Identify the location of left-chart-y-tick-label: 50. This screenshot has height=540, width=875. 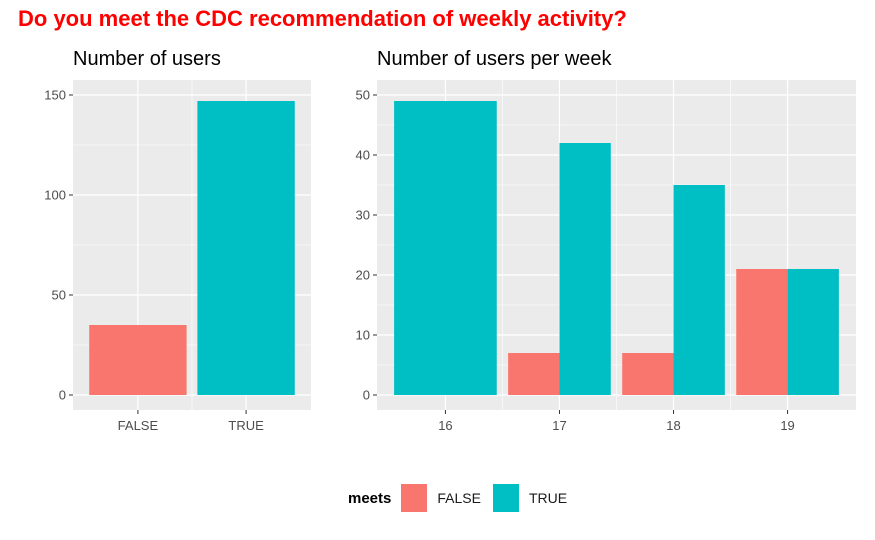
(59, 295).